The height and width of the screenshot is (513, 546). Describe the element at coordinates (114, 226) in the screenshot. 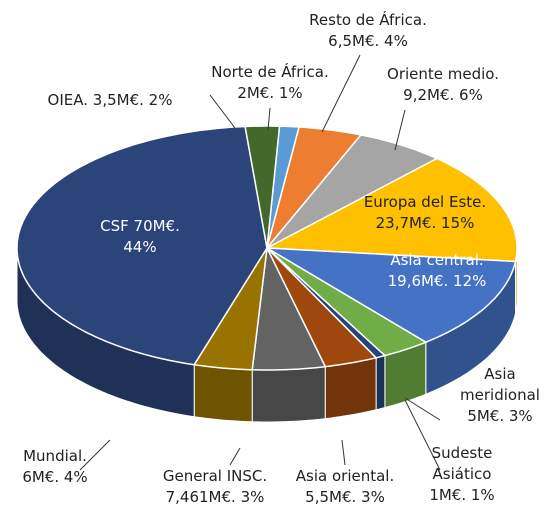

I see `category-label: CSF` at that location.